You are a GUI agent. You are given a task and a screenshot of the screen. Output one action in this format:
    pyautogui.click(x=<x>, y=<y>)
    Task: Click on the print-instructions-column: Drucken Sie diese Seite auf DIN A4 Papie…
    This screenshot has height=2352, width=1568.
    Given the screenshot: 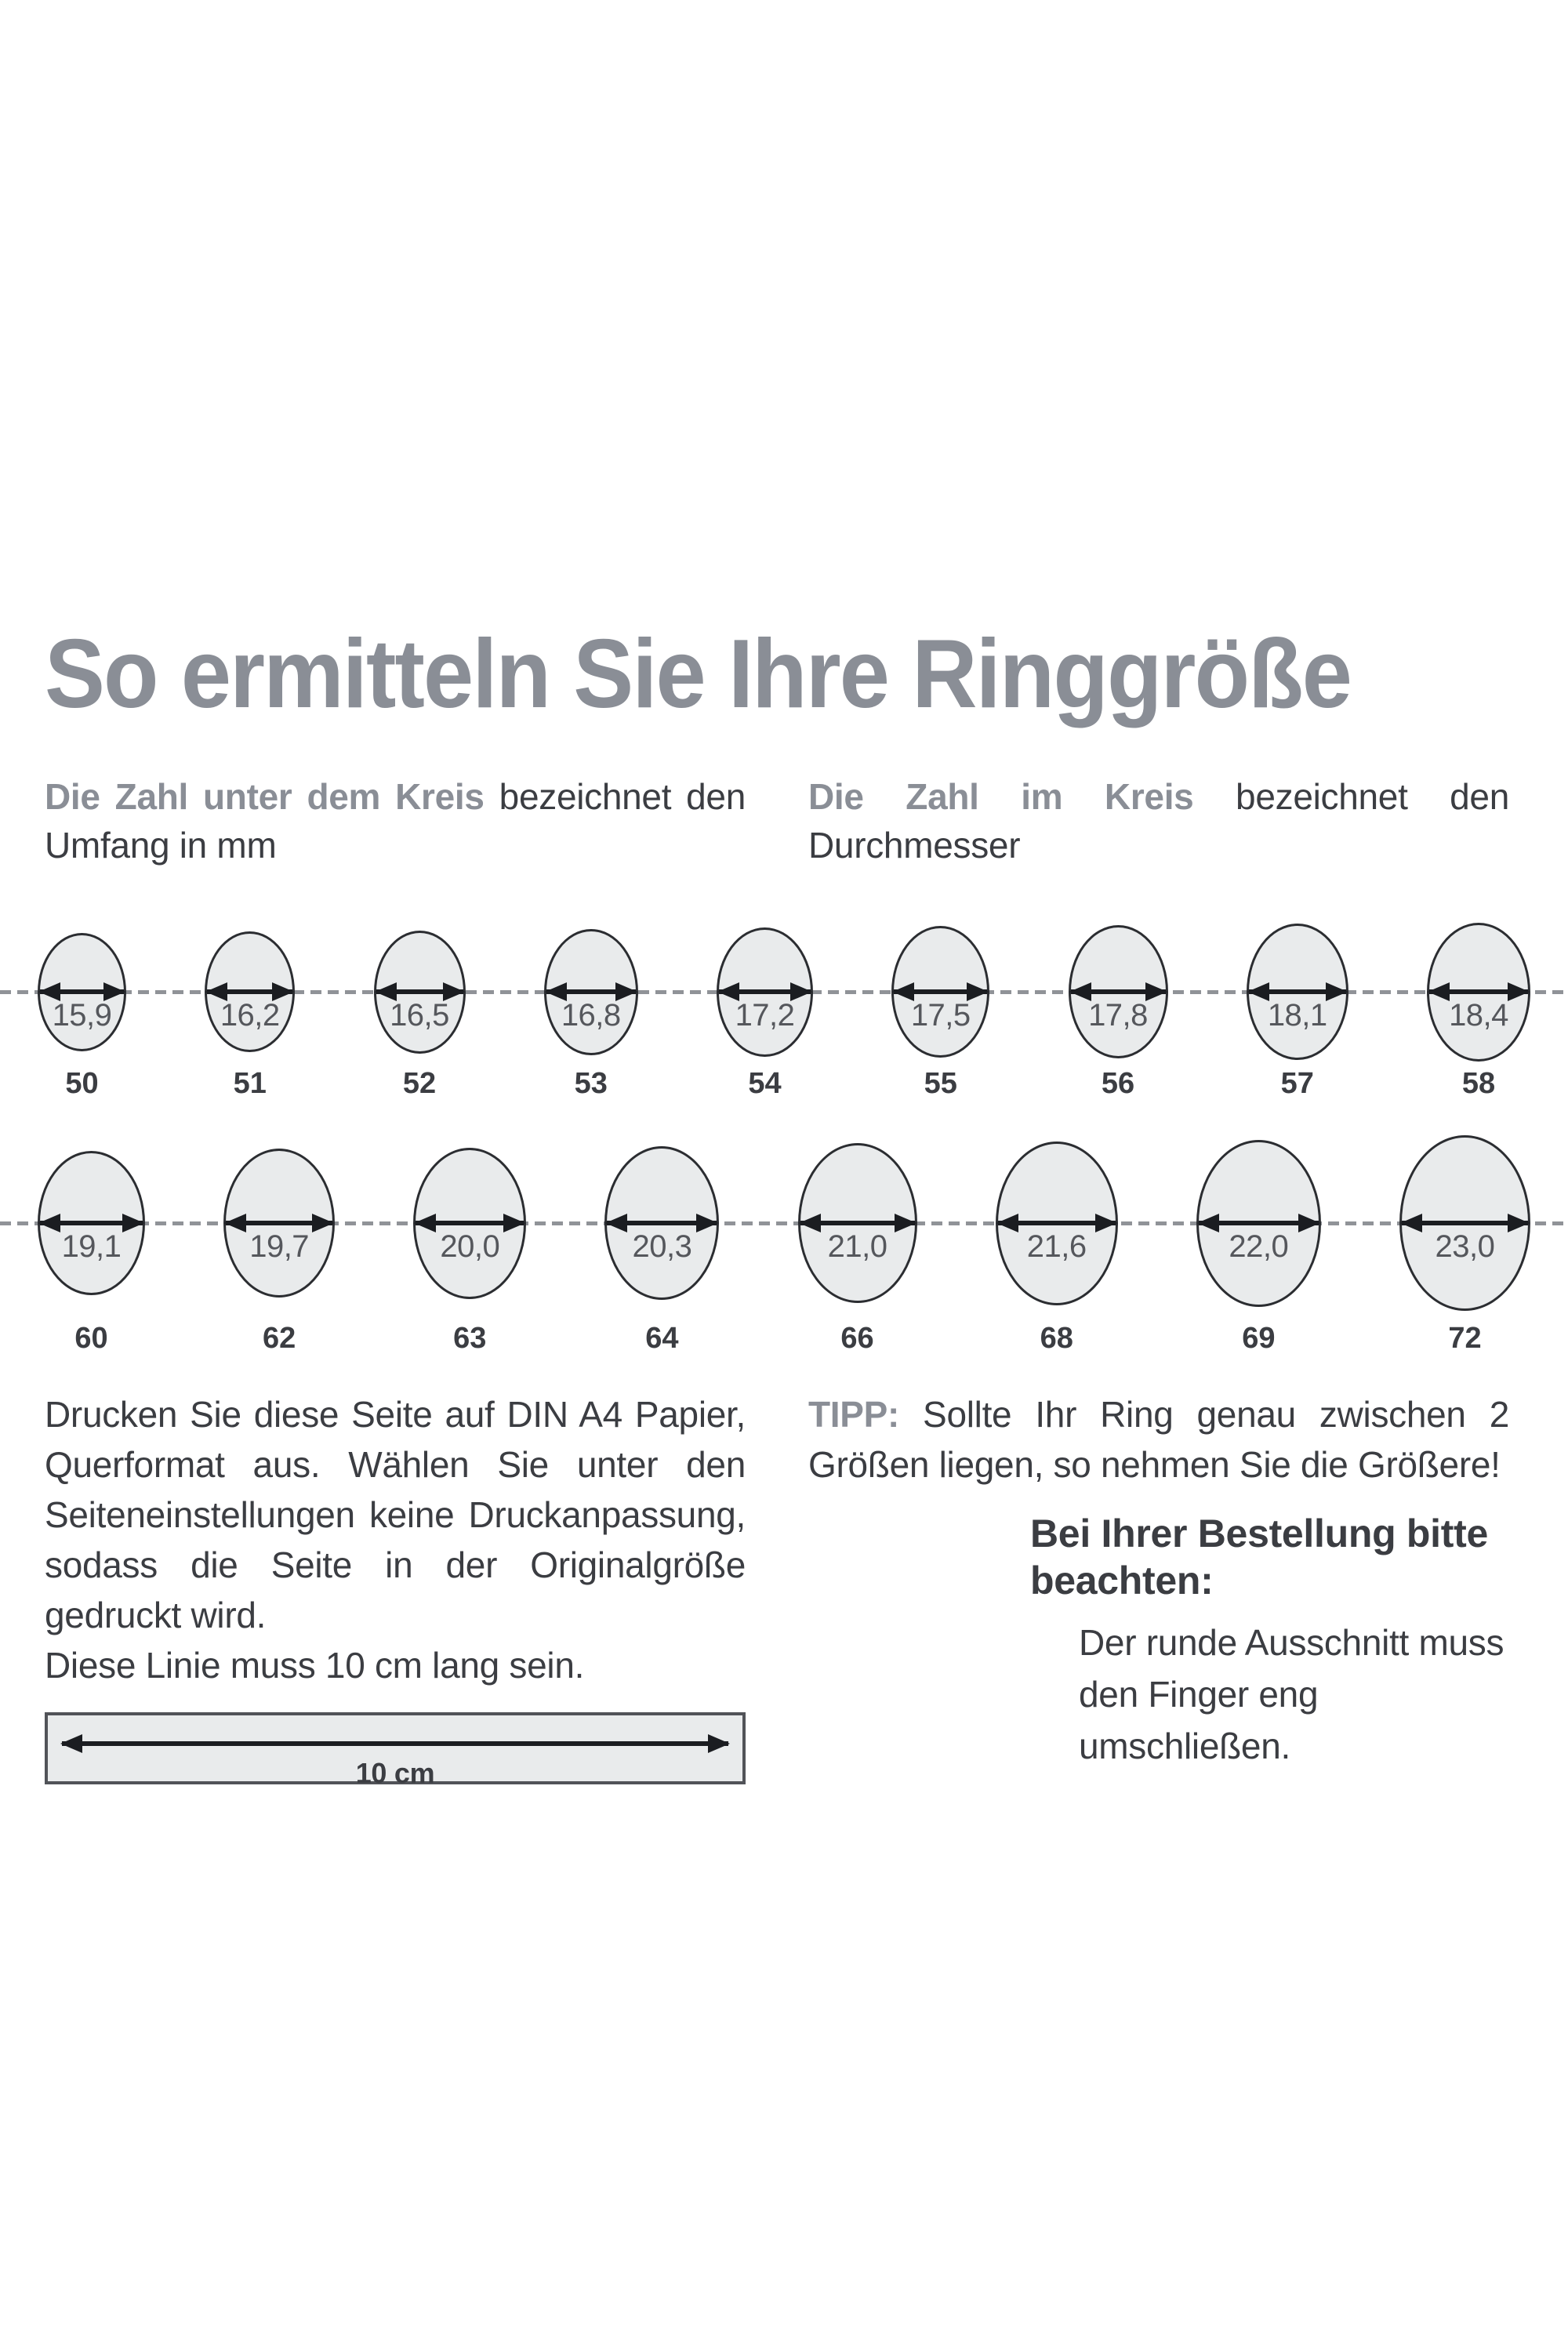 What is the action you would take?
    pyautogui.click(x=395, y=1589)
    